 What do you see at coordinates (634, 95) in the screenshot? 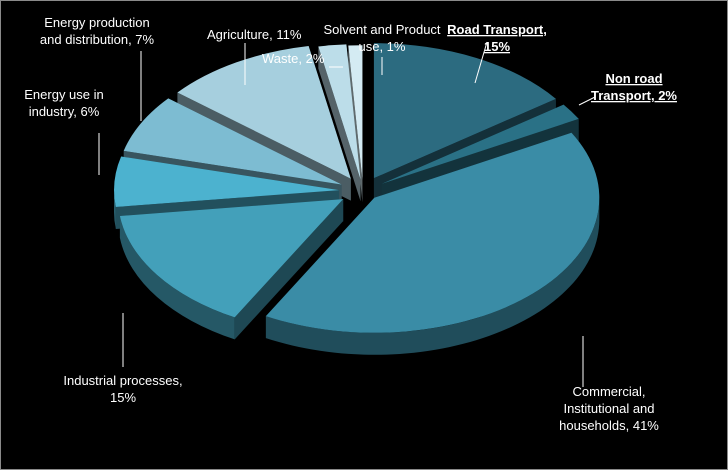
I see `slice-label-line: Transport, 2%` at bounding box center [634, 95].